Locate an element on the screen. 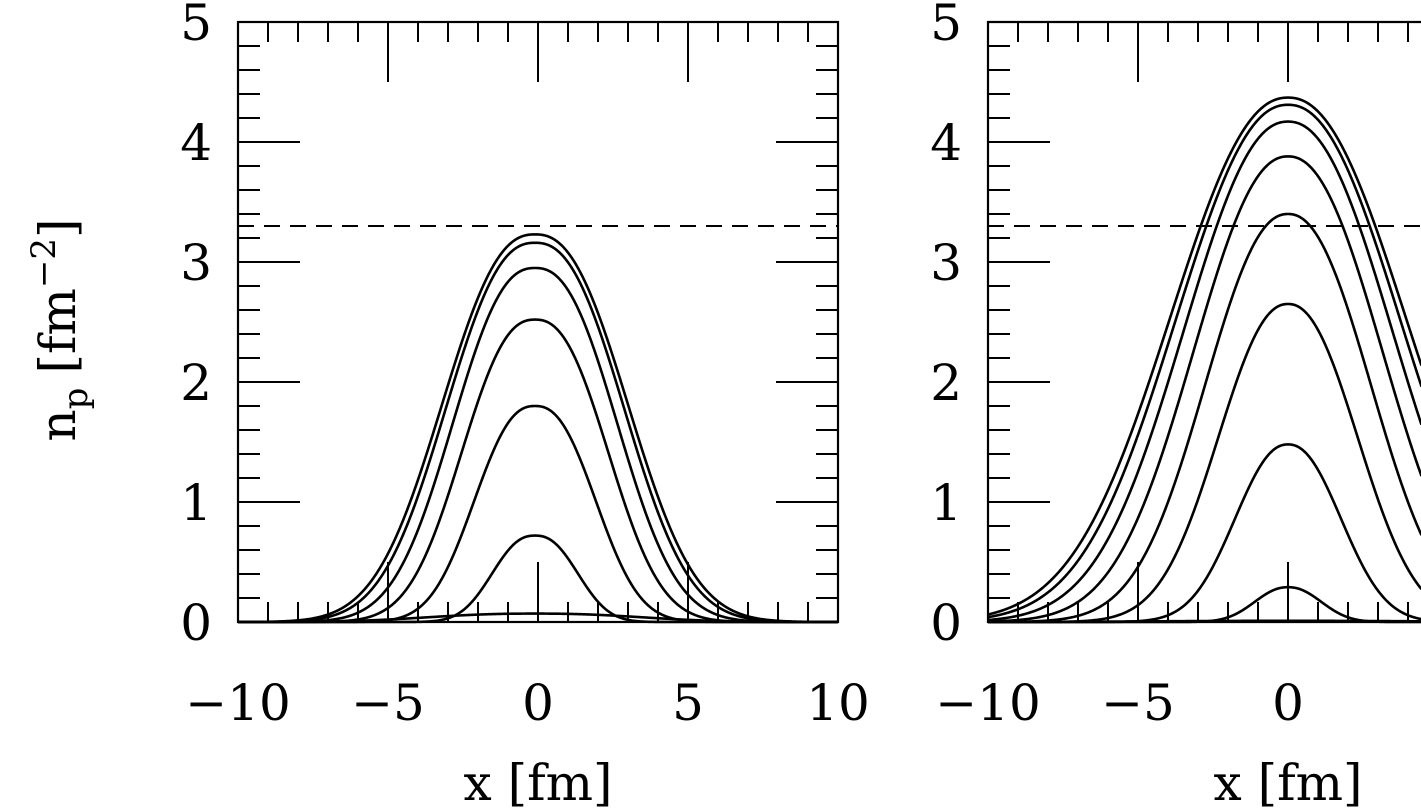 The image size is (1421, 811). y-axis-label-unit: [fm is located at coordinates (58, 330).